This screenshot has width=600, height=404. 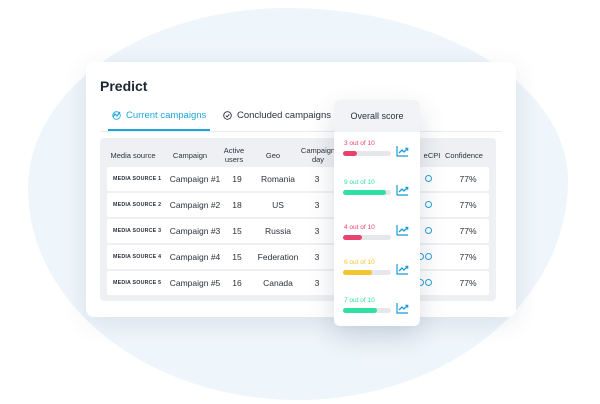 I want to click on row-active-users: 19, so click(x=237, y=179).